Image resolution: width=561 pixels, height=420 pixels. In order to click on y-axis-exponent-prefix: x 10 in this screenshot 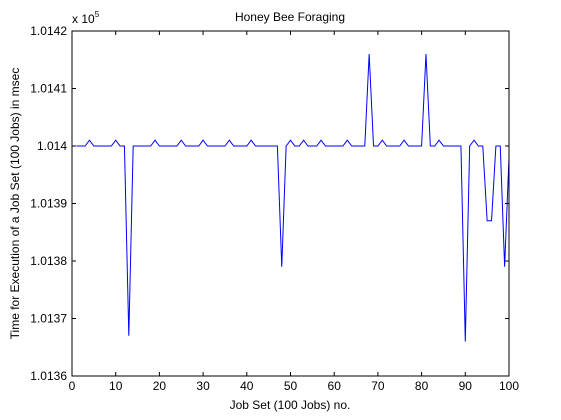, I will do `click(83, 19)`.